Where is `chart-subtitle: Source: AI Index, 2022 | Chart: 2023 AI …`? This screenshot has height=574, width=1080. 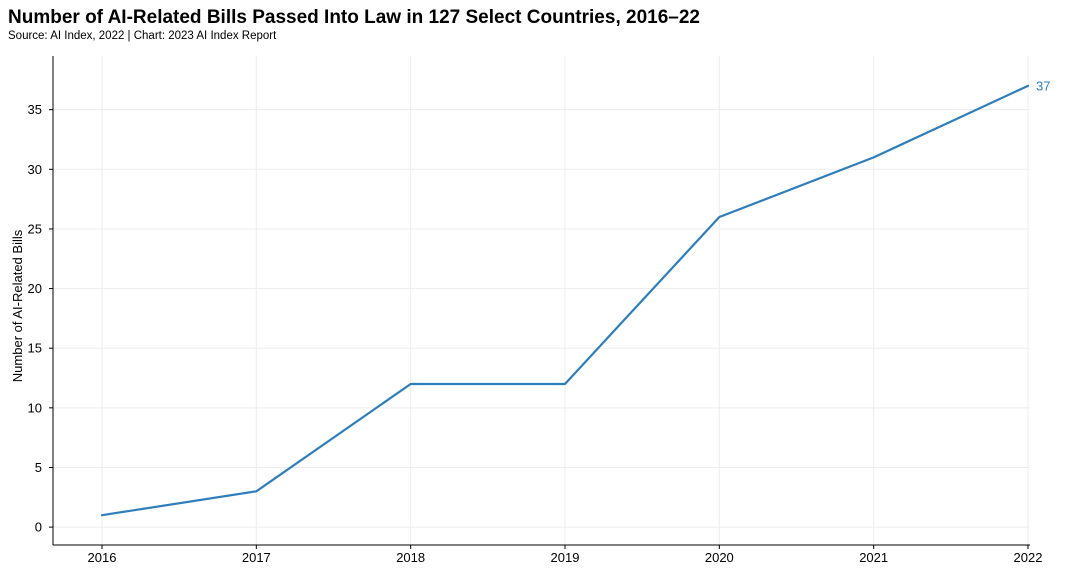 chart-subtitle: Source: AI Index, 2022 | Chart: 2023 AI … is located at coordinates (142, 36).